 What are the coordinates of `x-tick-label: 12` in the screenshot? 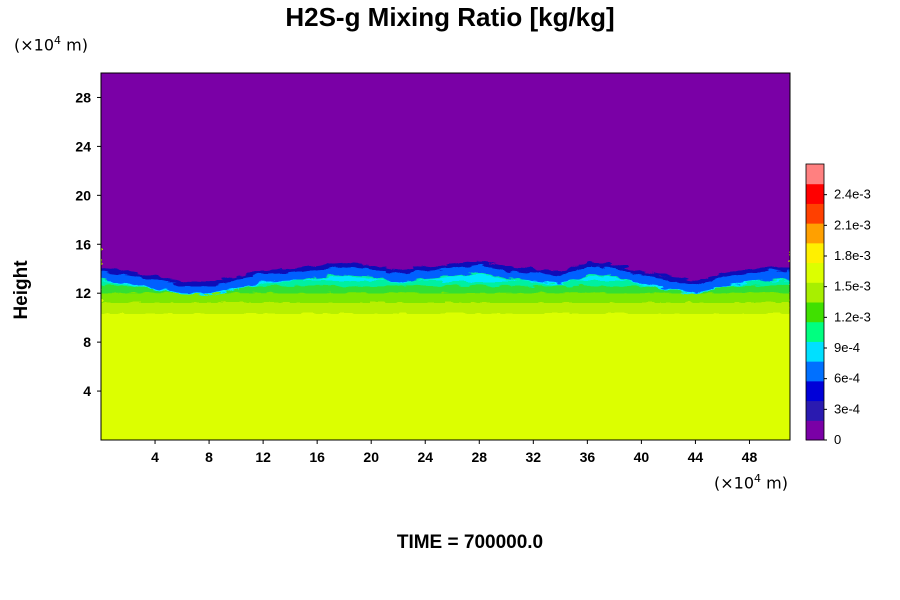 It's located at (263, 457).